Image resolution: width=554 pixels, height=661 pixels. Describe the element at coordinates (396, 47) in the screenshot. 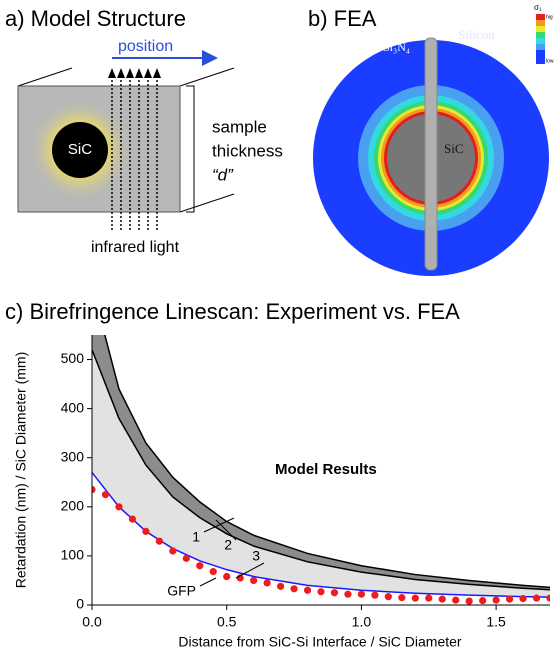

I see `nitride-label: Si₃N₄` at that location.